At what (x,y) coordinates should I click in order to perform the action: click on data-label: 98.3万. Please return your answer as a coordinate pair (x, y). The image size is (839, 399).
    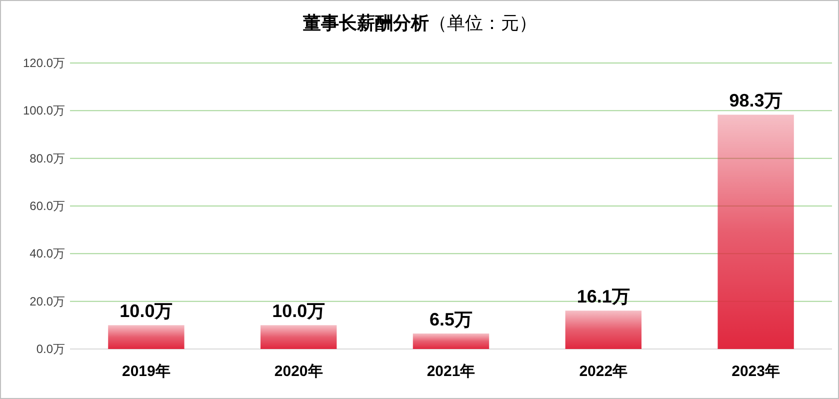
    Looking at the image, I should click on (755, 100).